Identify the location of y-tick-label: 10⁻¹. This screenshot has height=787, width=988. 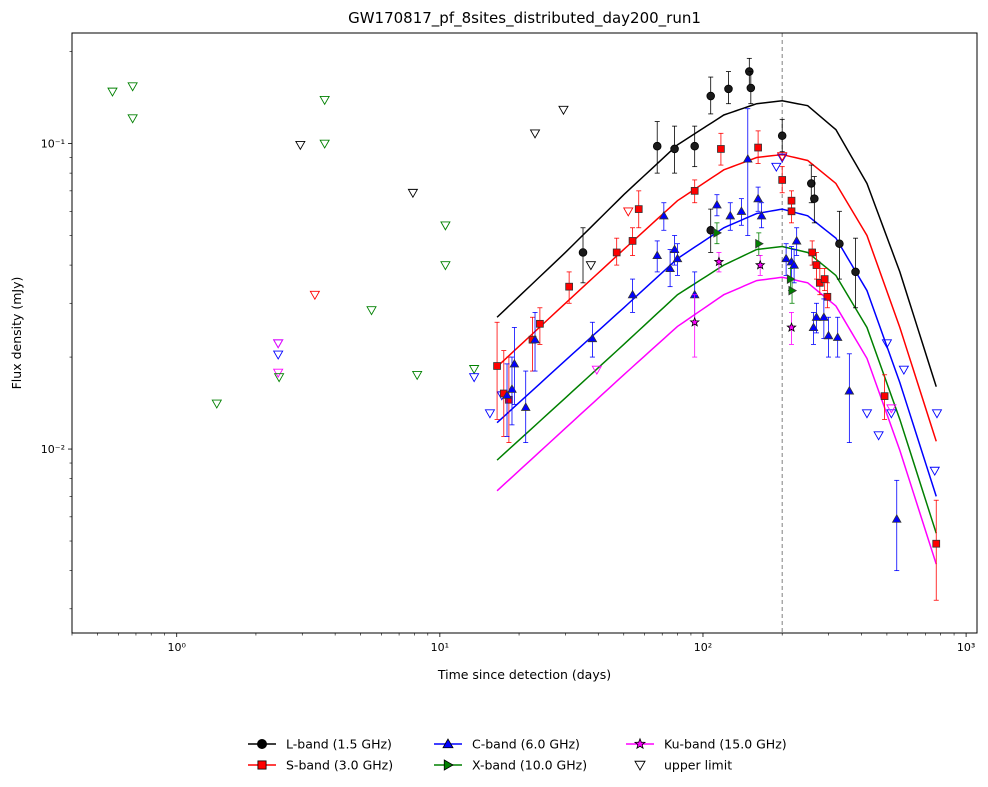
(53, 144).